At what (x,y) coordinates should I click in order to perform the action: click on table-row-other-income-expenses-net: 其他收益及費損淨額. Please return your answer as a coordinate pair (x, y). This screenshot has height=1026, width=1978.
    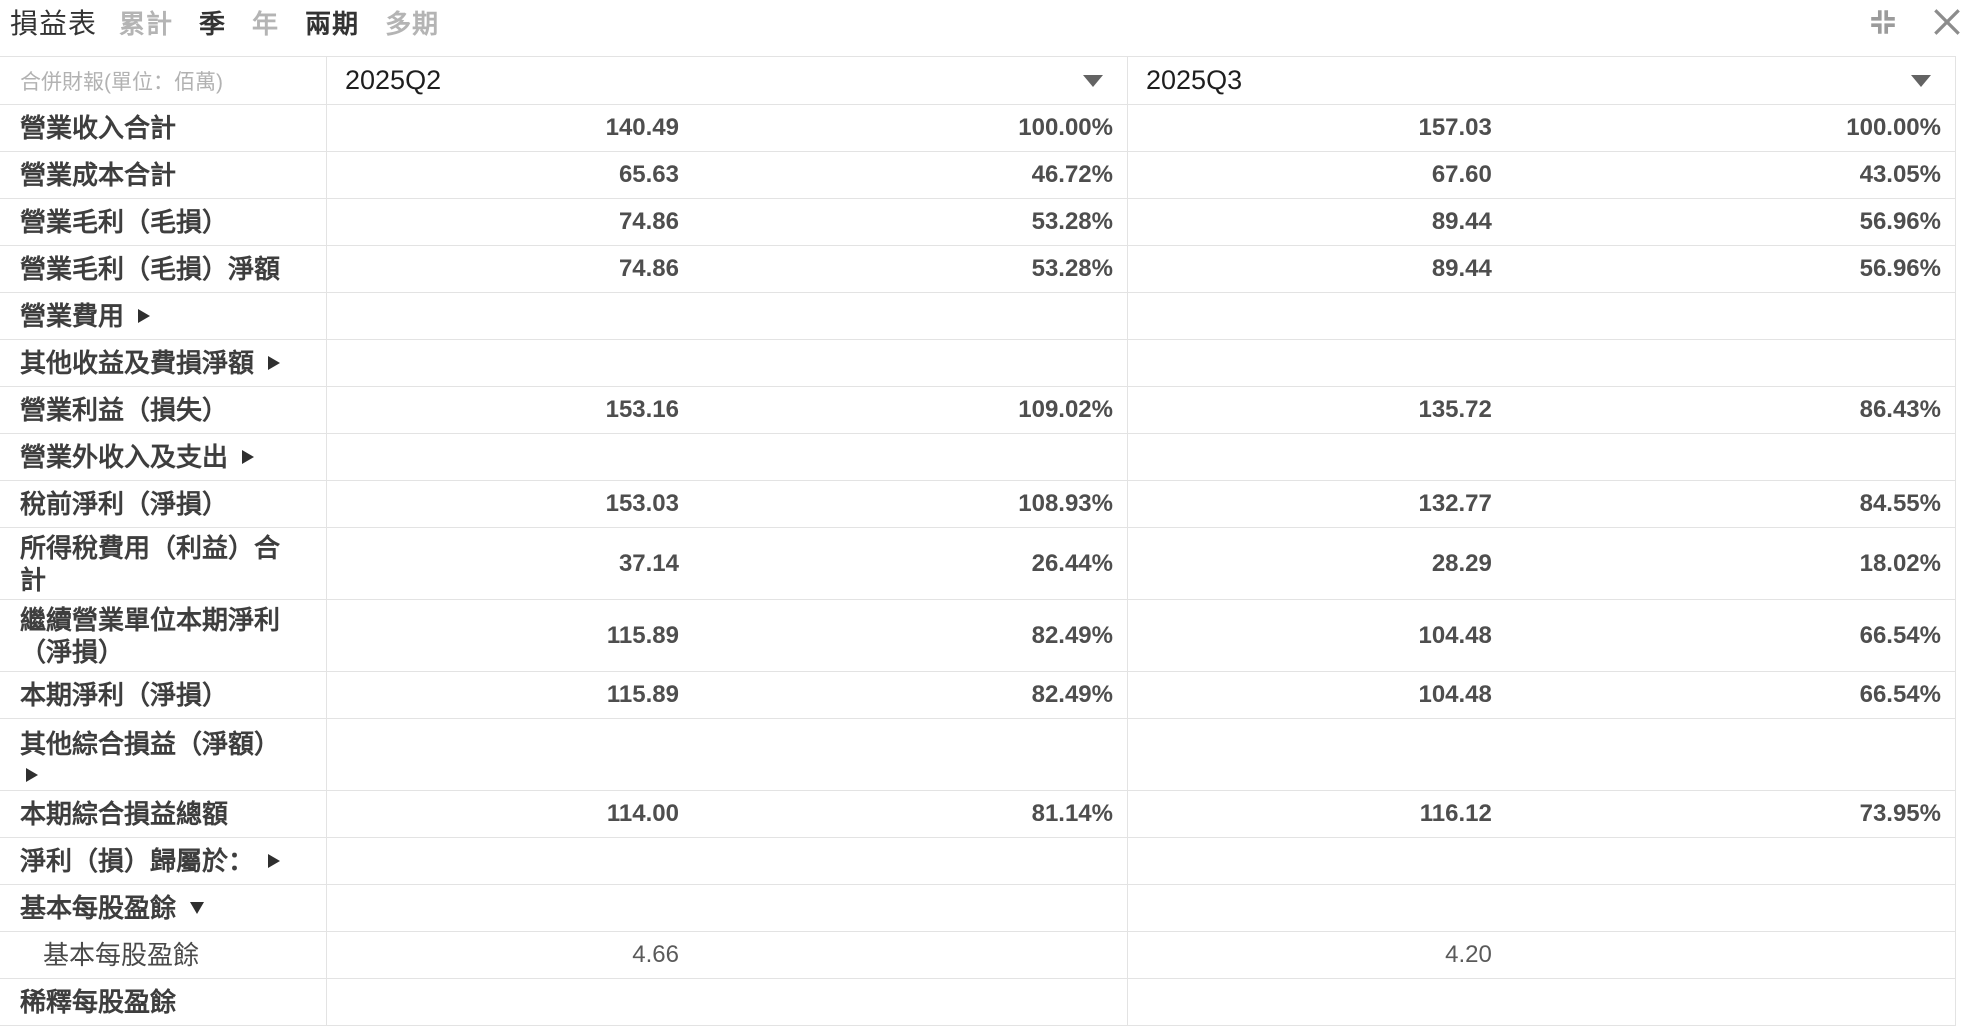
    Looking at the image, I should click on (978, 363).